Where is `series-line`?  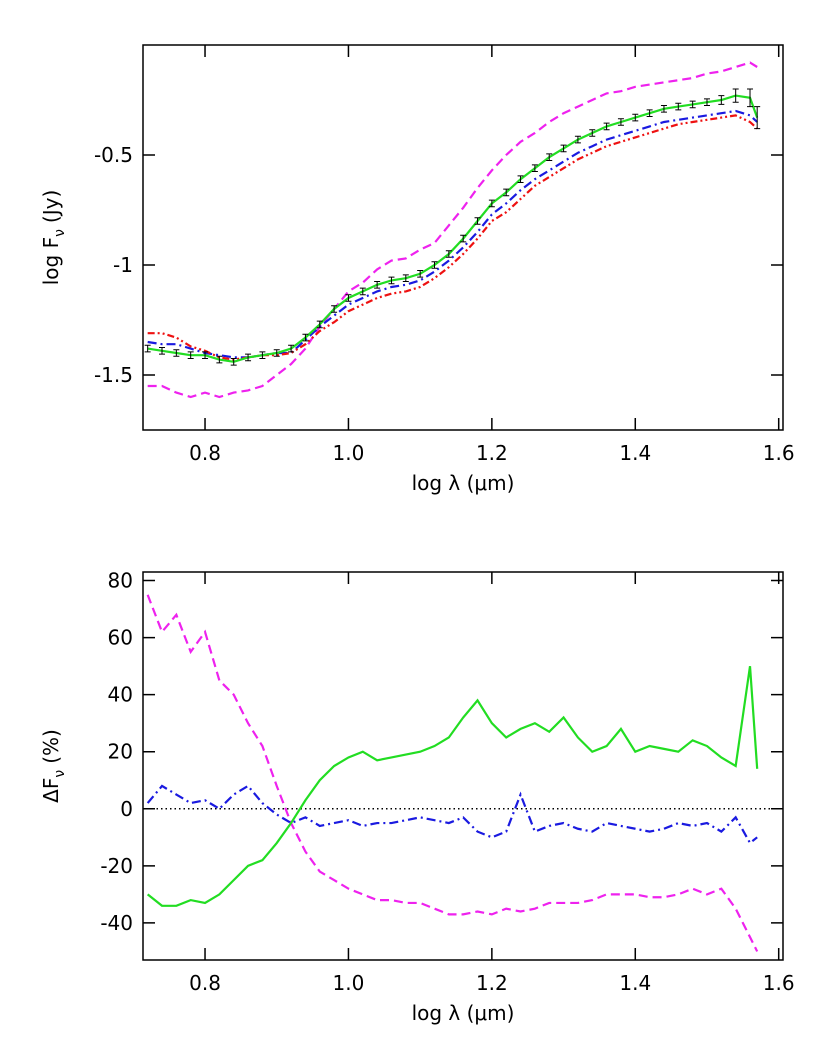
series-line is located at coordinates (452, 814).